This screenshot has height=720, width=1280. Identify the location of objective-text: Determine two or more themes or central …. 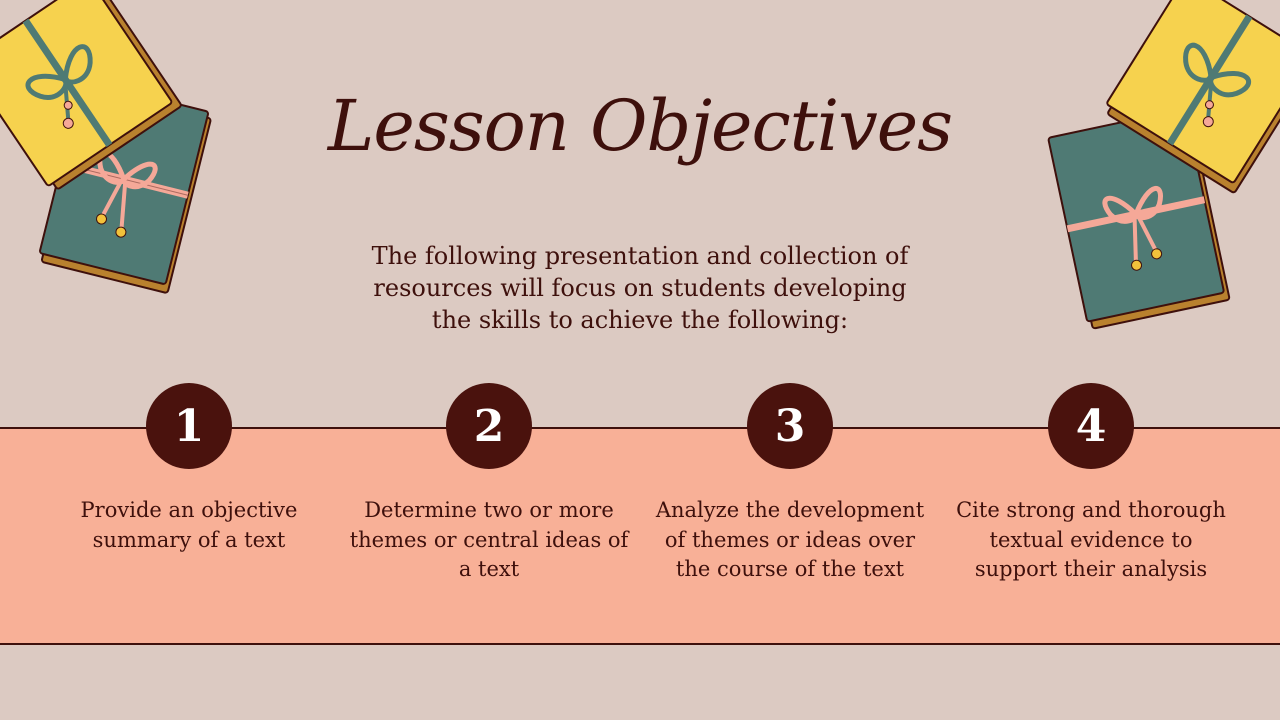
(489, 539).